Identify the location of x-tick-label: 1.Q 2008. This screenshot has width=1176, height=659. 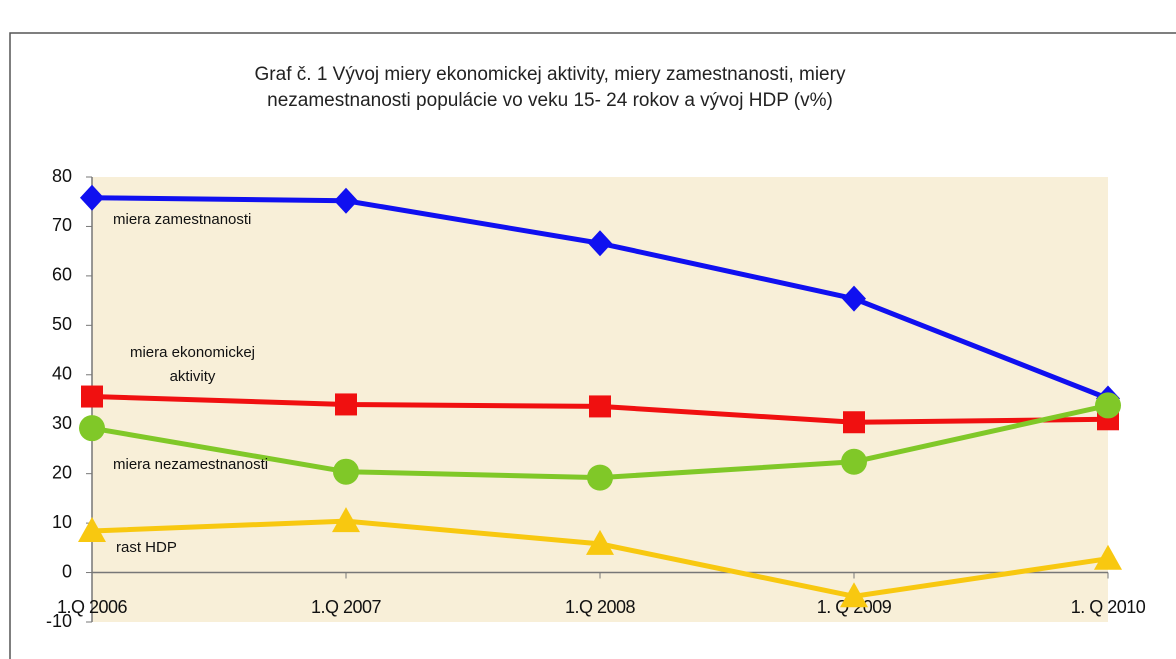
(600, 607).